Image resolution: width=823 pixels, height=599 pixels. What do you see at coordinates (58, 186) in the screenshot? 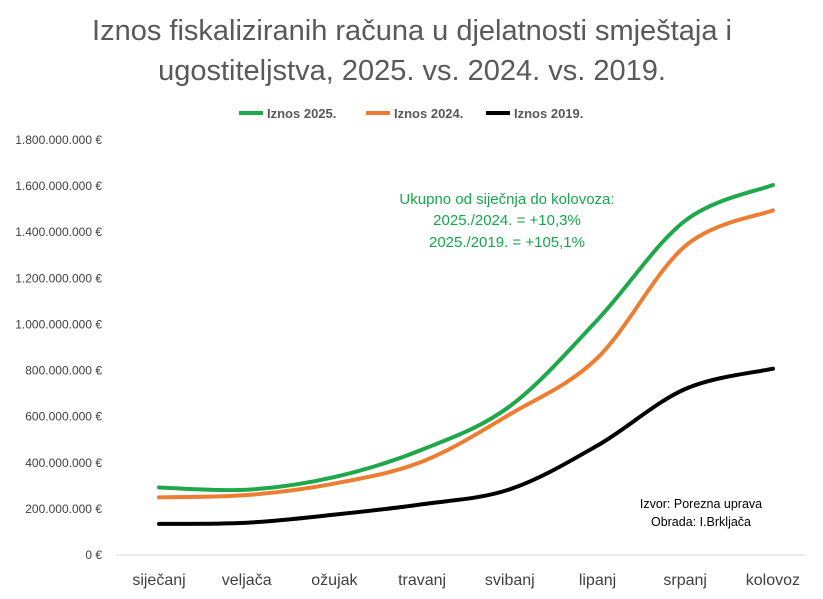
I see `y-tick-label: 1.600.000.000 €` at bounding box center [58, 186].